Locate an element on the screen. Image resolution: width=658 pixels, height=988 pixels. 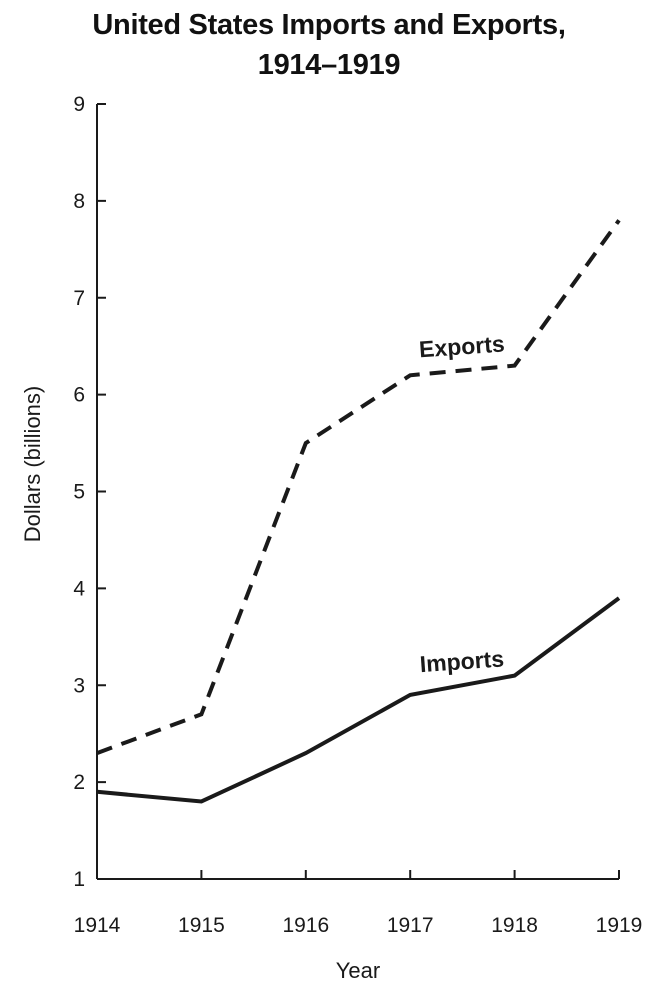
x-tick-label: 1914 is located at coordinates (97, 925).